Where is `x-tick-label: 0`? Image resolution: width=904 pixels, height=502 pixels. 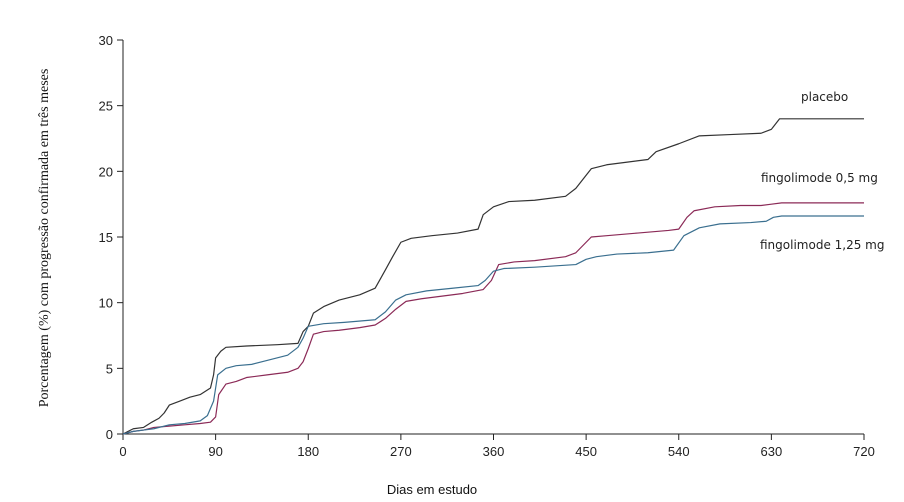 x-tick-label: 0 is located at coordinates (122, 451).